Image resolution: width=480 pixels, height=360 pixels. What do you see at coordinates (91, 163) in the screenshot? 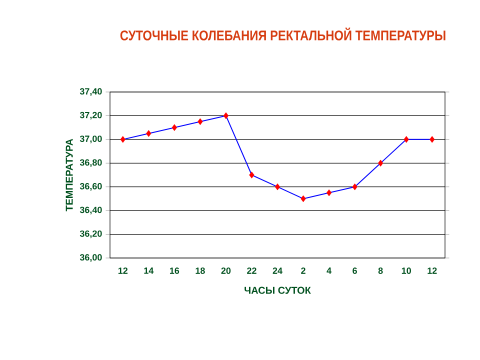
I see `y-tick-label: 36,80` at bounding box center [91, 163].